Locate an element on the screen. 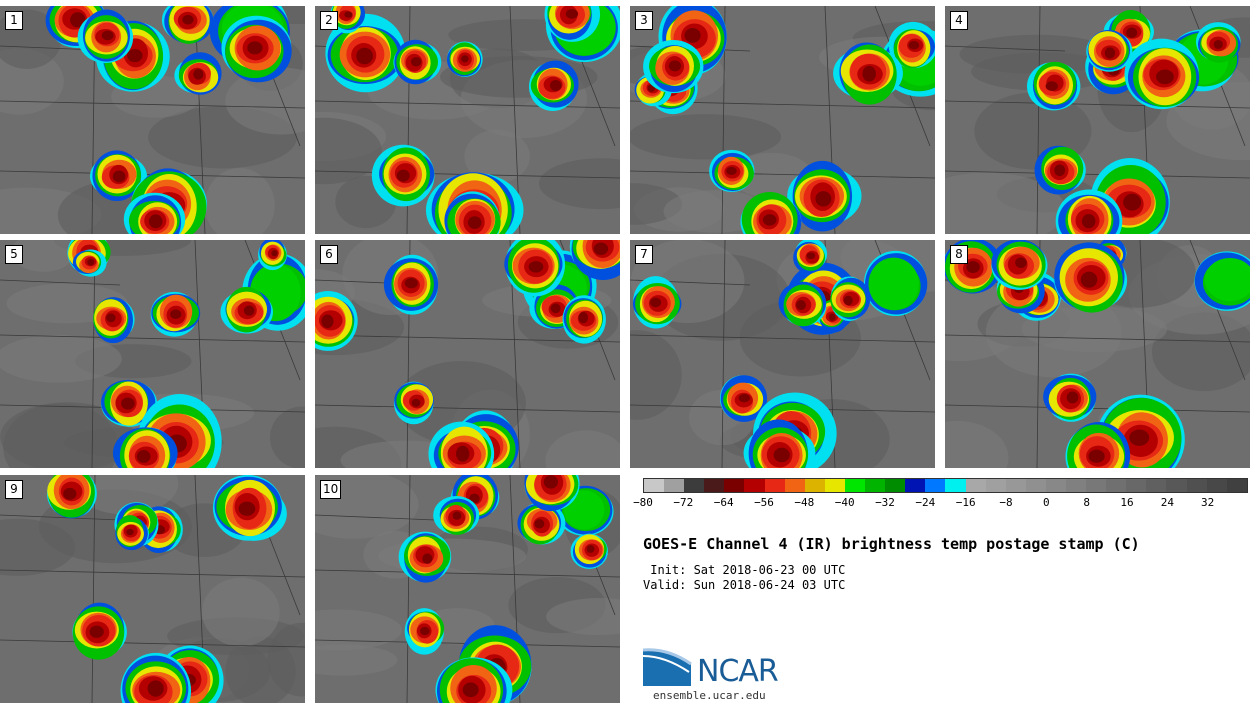 The width and height of the screenshot is (1260, 703). panel-10: 10 is located at coordinates (467, 589).